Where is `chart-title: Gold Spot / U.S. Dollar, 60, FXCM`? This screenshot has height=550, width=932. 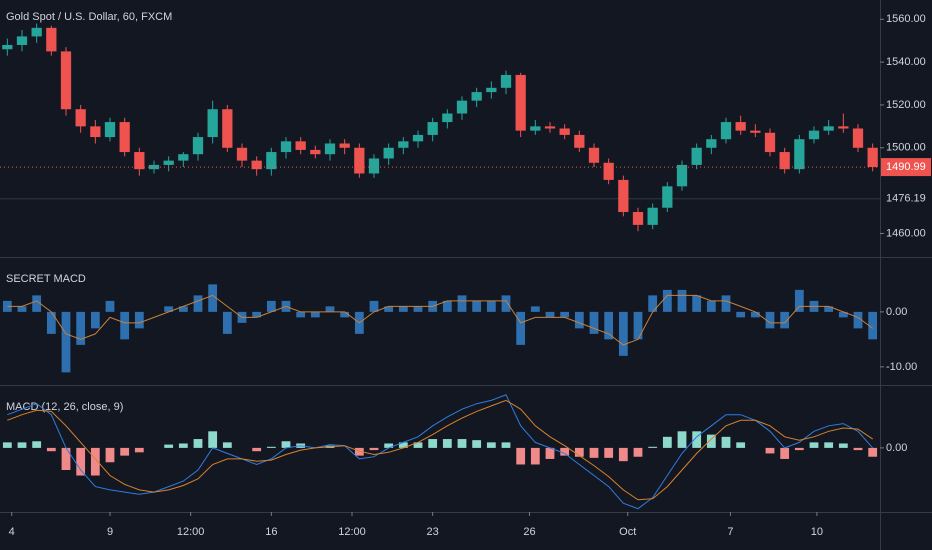 chart-title: Gold Spot / U.S. Dollar, 60, FXCM is located at coordinates (89, 17).